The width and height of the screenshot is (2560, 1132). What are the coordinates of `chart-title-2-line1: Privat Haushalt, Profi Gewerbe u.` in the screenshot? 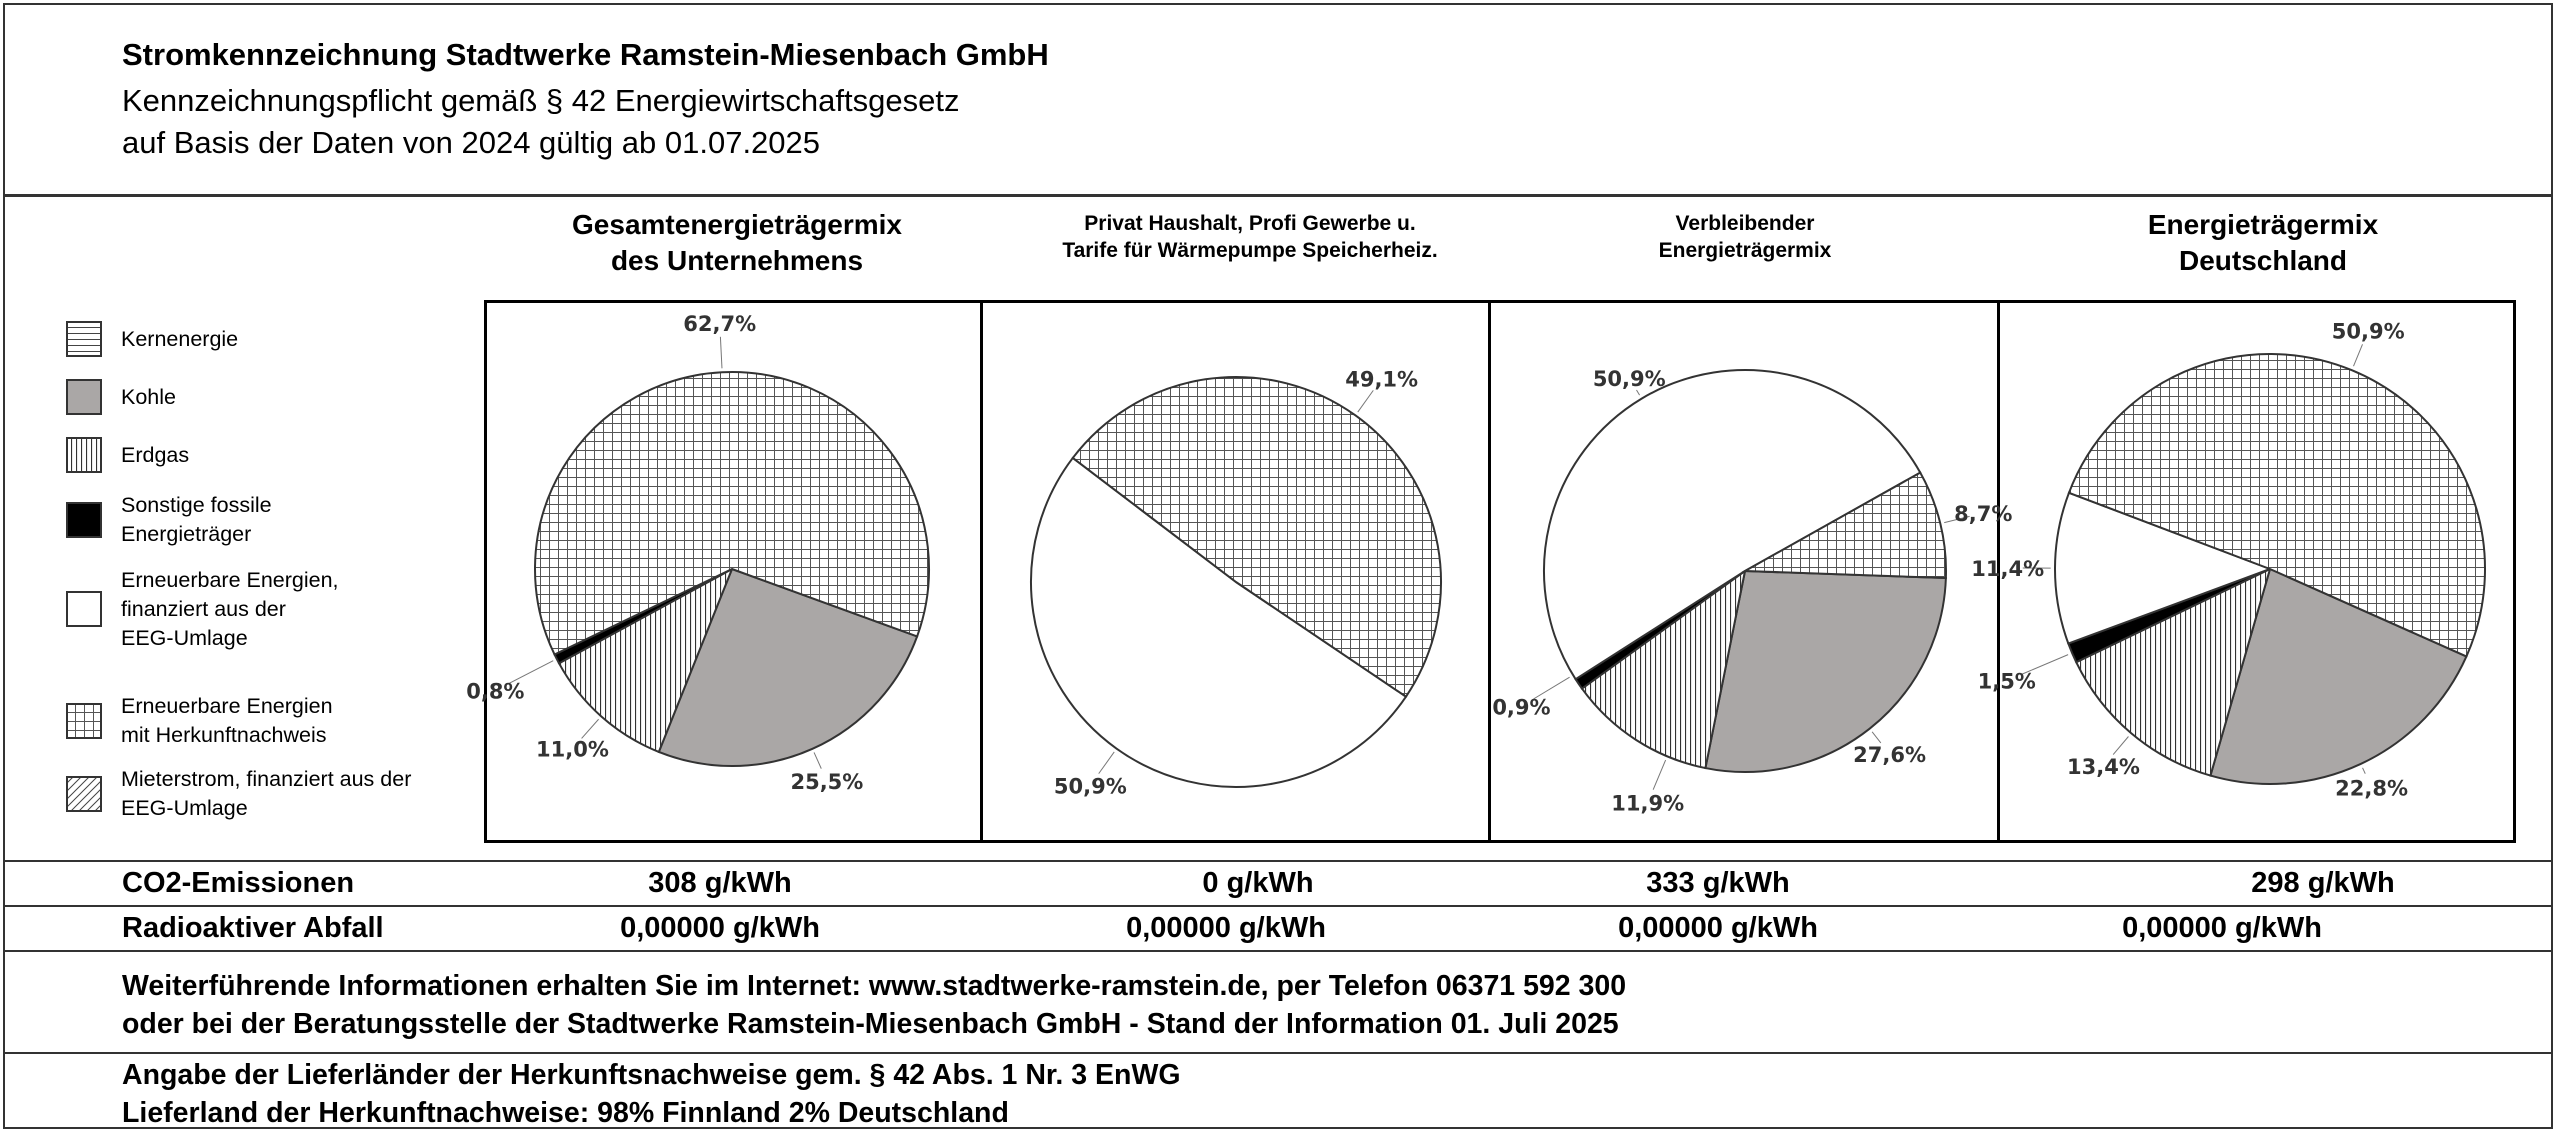 It's located at (1250, 223).